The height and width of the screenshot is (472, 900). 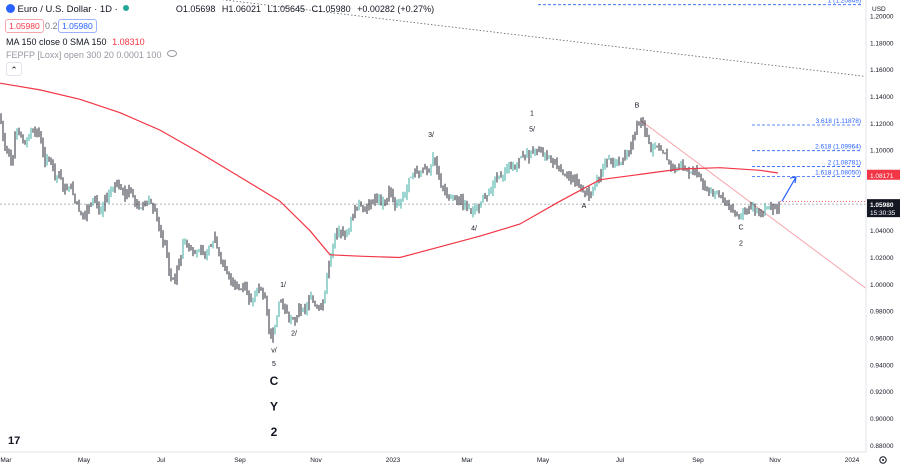 What do you see at coordinates (882, 97) in the screenshot?
I see `y-tick-label: 1.14000` at bounding box center [882, 97].